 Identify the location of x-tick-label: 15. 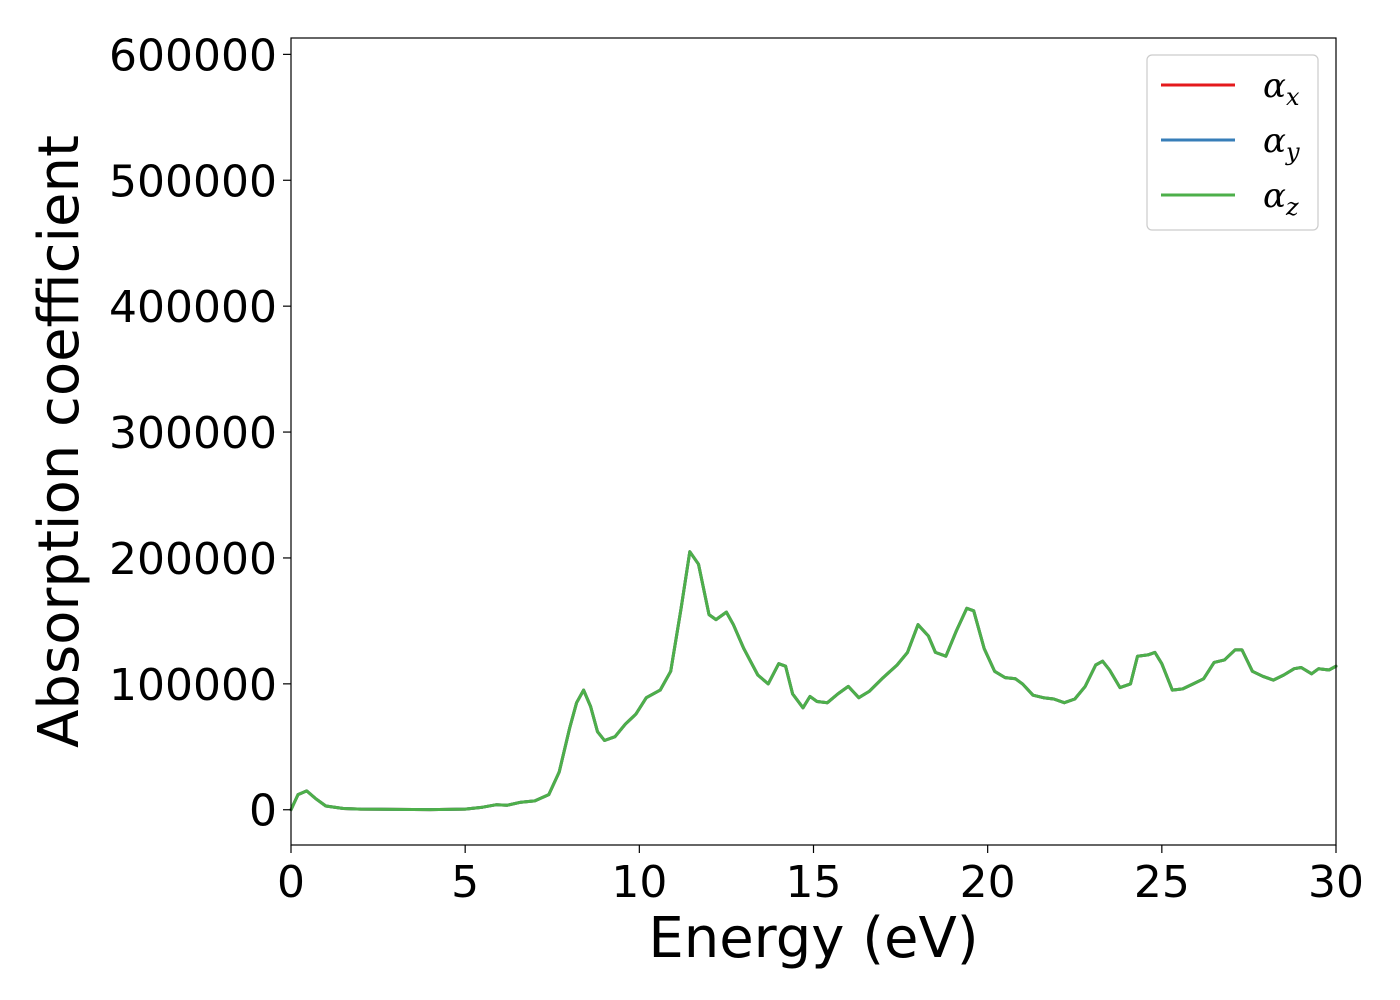
(814, 882).